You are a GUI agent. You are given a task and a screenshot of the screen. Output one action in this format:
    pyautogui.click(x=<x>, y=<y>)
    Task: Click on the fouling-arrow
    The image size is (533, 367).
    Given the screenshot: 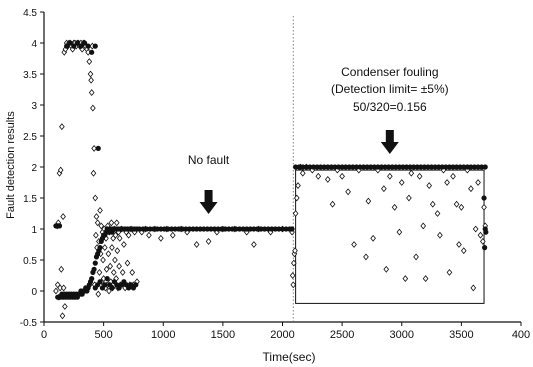 What is the action you would take?
    pyautogui.click(x=389, y=142)
    